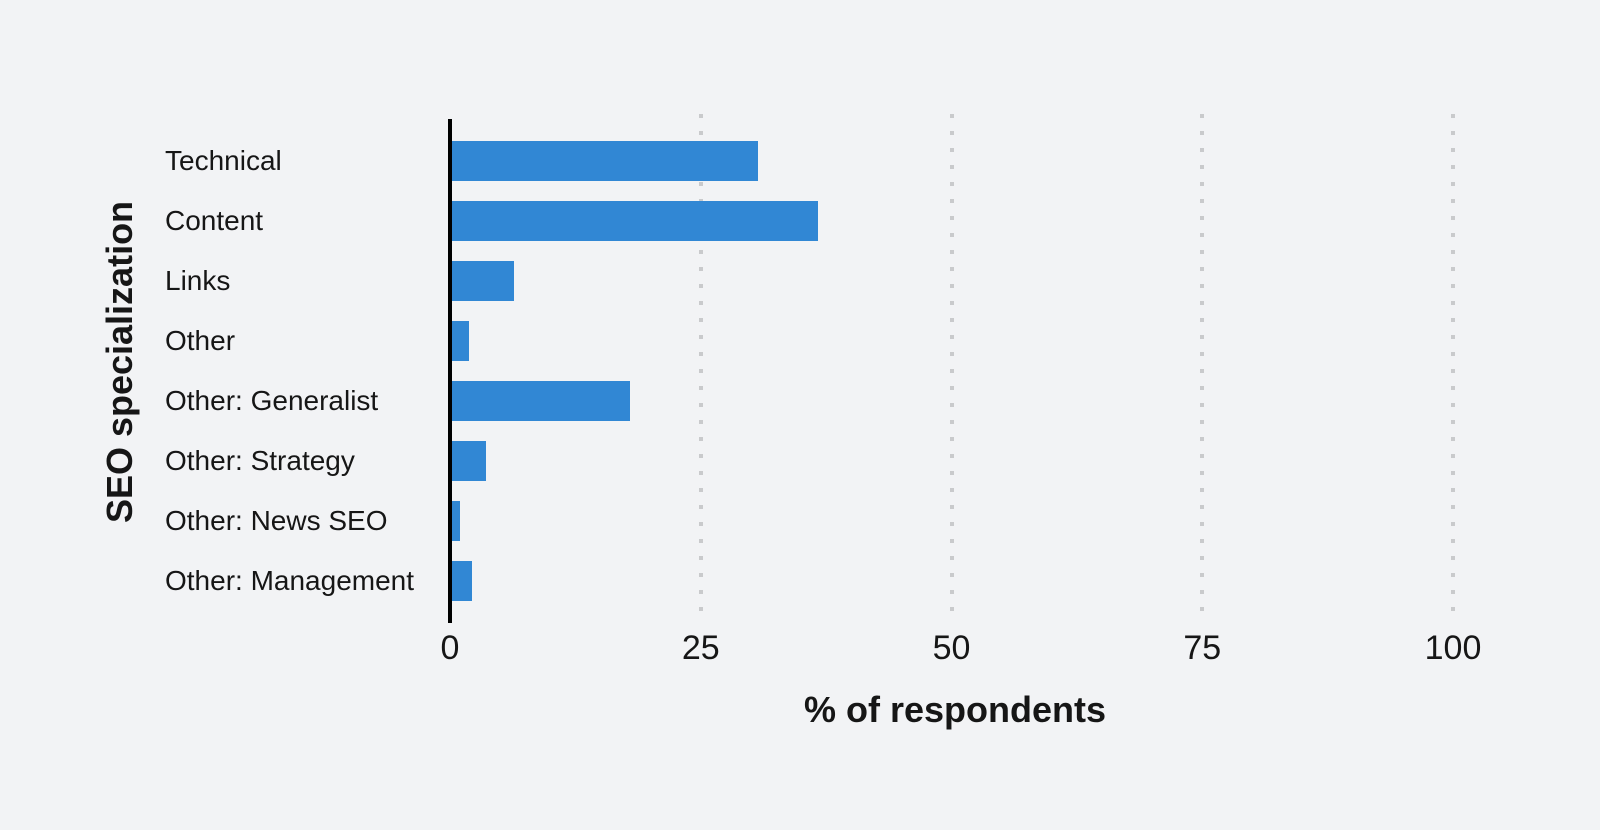 The height and width of the screenshot is (830, 1600). What do you see at coordinates (276, 520) in the screenshot?
I see `category-label: Other: News SEO` at bounding box center [276, 520].